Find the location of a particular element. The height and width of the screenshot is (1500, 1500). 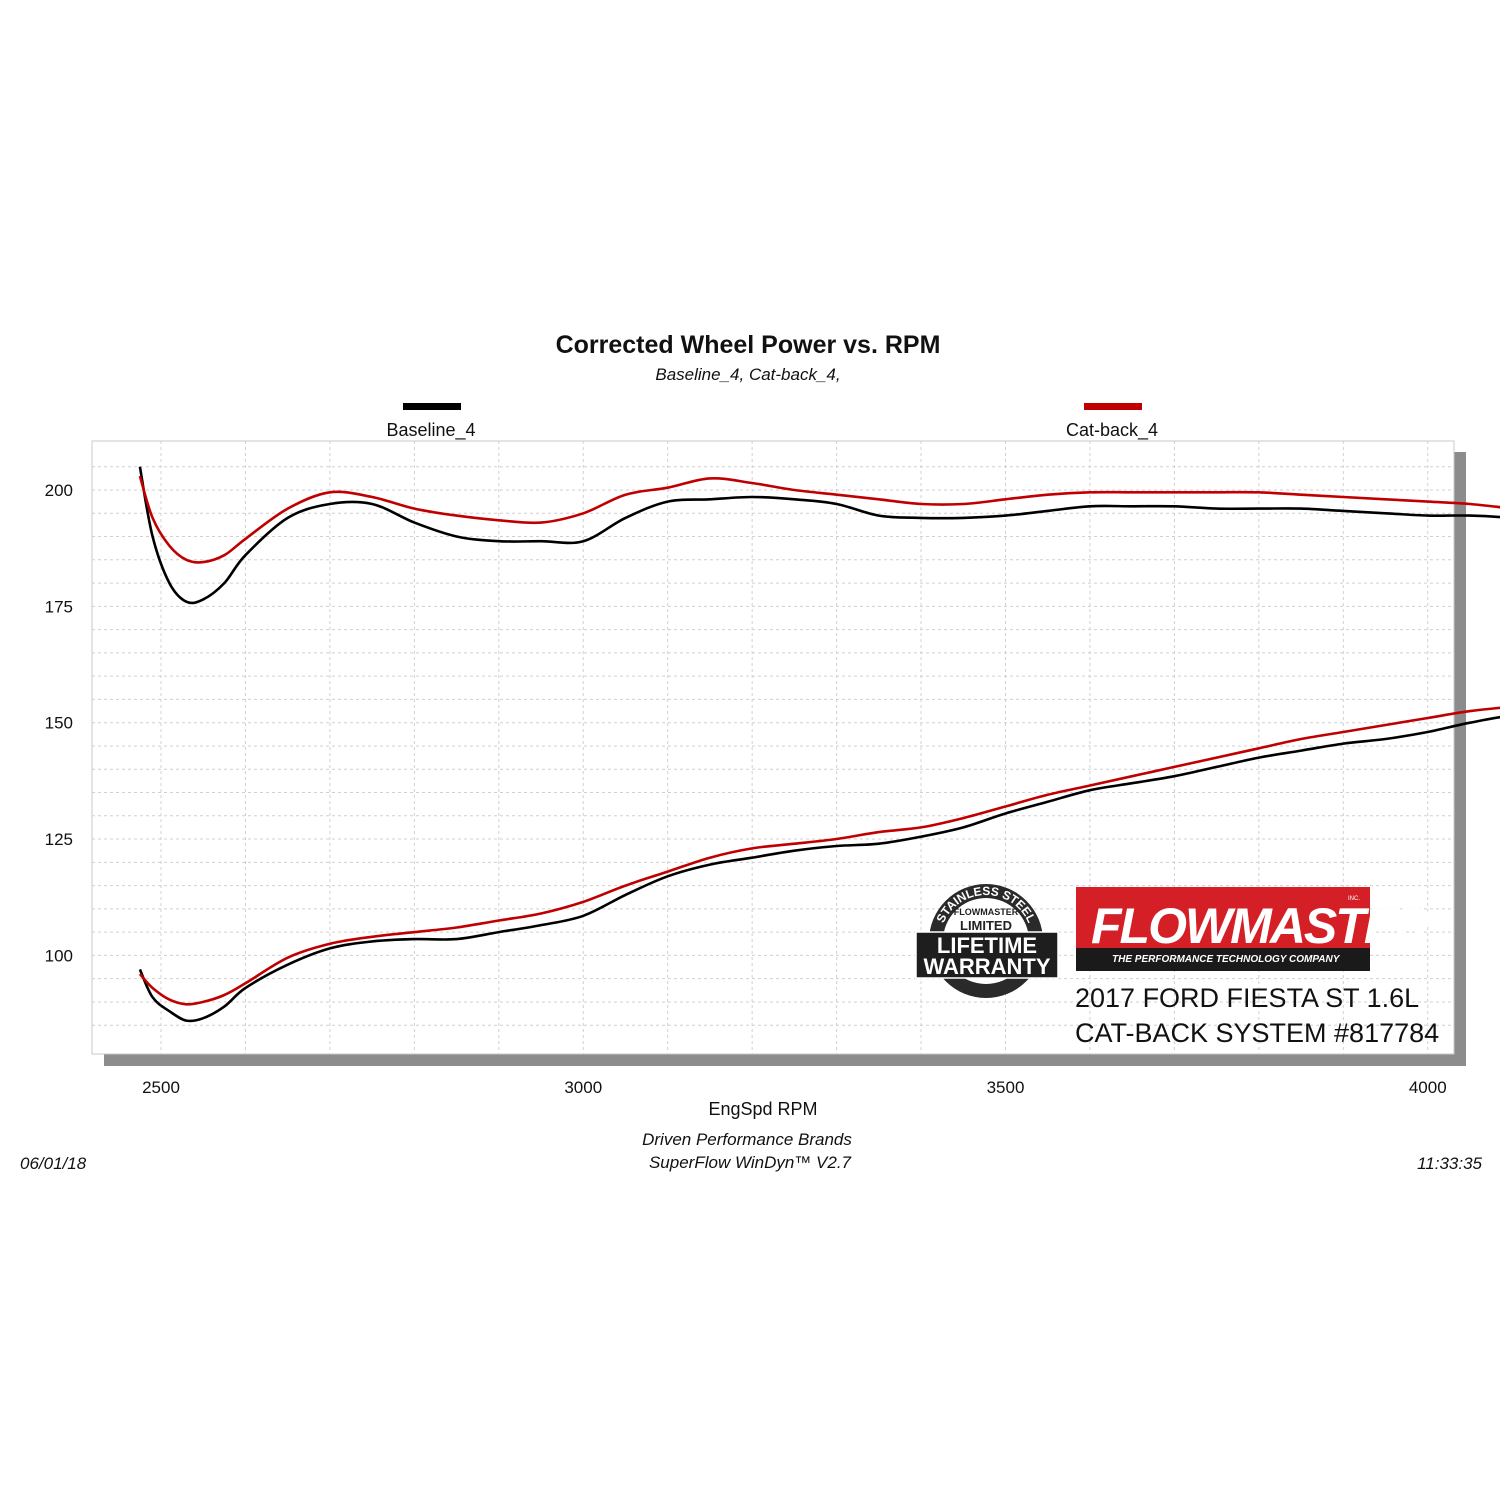

logo-tagline: THE PERFORMANCE TECHNOLOGY COMPANY is located at coordinates (1226, 959).